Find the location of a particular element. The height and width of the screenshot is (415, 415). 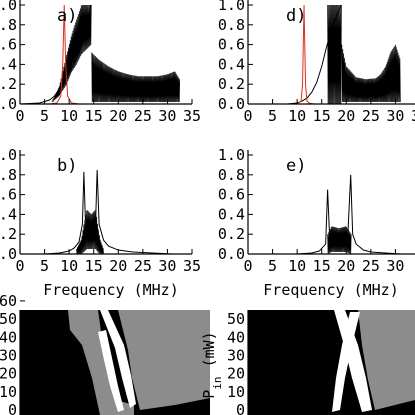

panel-b-xtick-label: 35 is located at coordinates (192, 266).